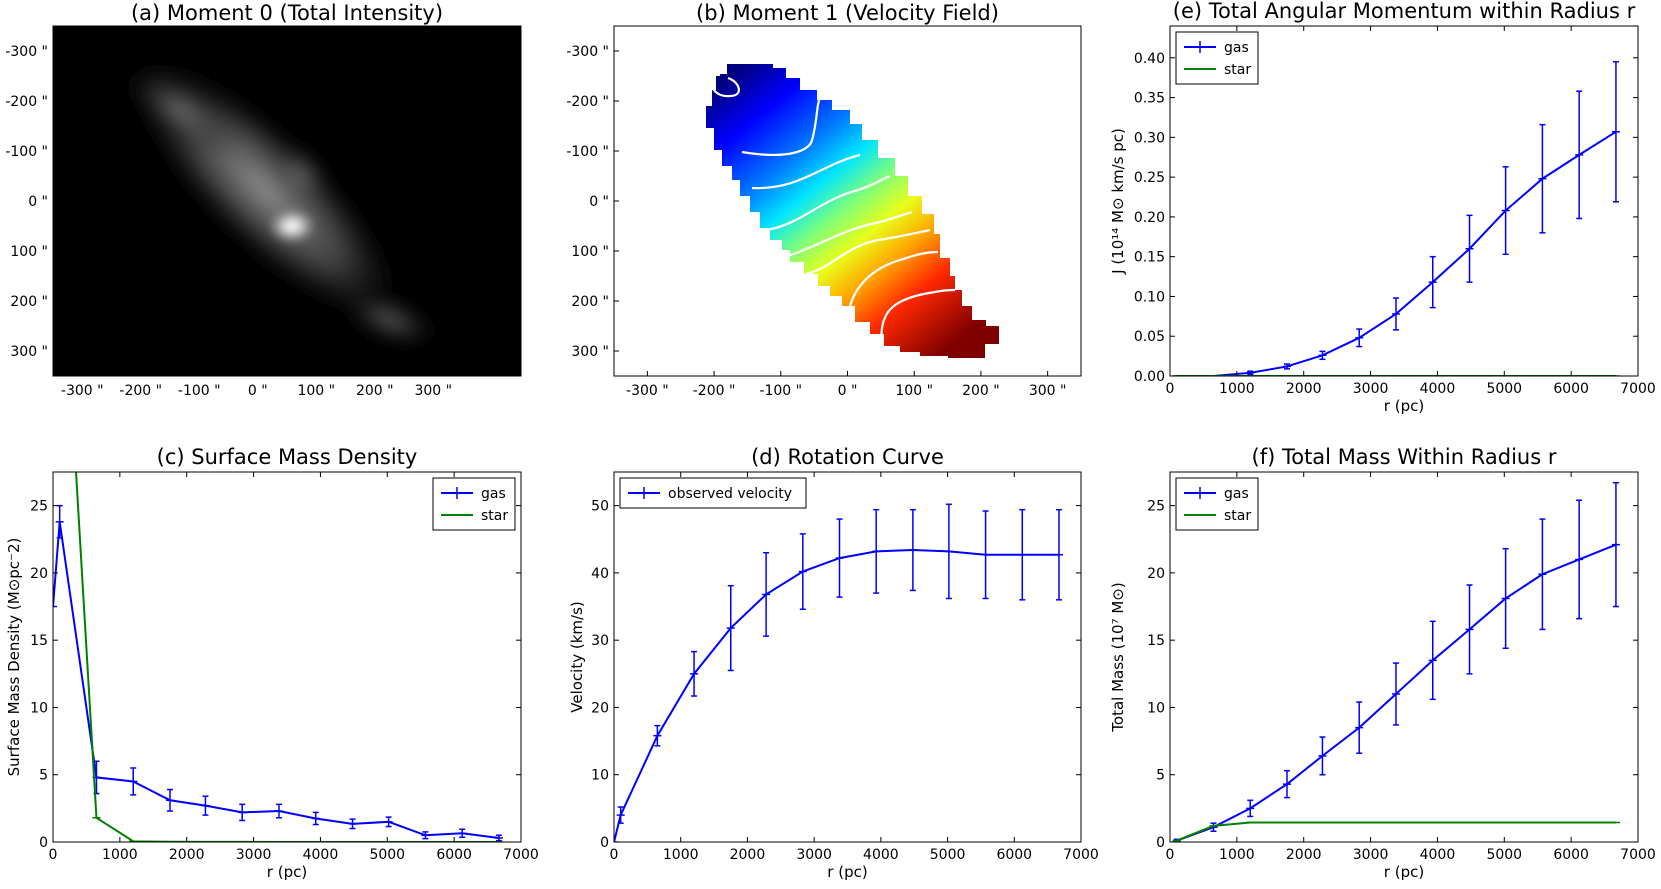  Describe the element at coordinates (140, 391) in the screenshot. I see `x-tick-label: -200 "` at that location.